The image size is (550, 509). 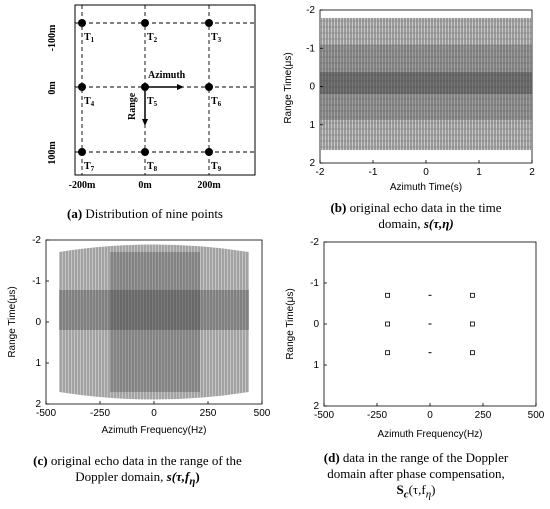 What do you see at coordinates (483, 415) in the screenshot?
I see `pd-xtick-3: 250` at bounding box center [483, 415].